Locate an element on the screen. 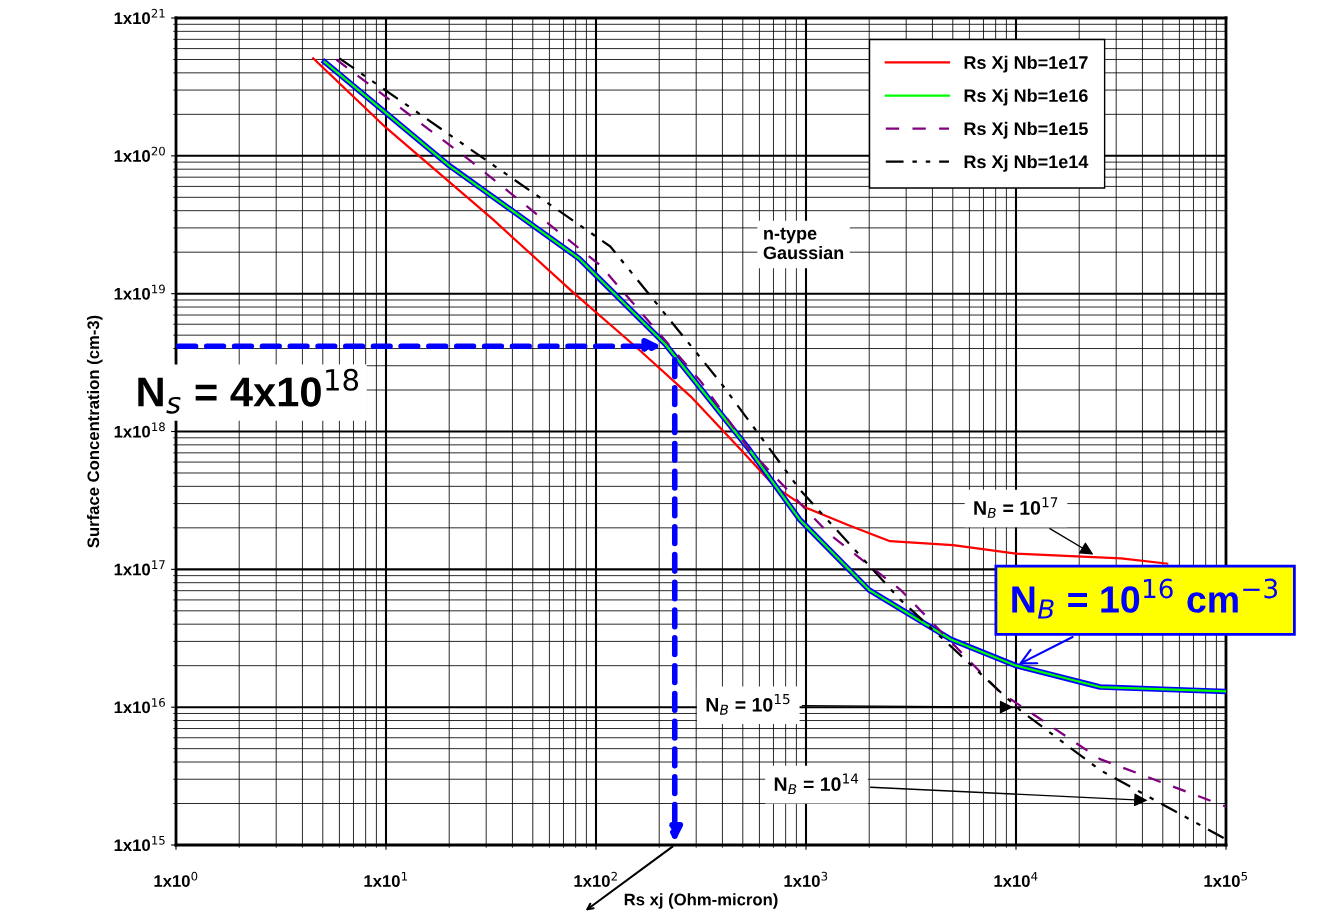 This screenshot has width=1319, height=922. annotation: N$_{B}$ = 10$^{15}$ is located at coordinates (748, 704).